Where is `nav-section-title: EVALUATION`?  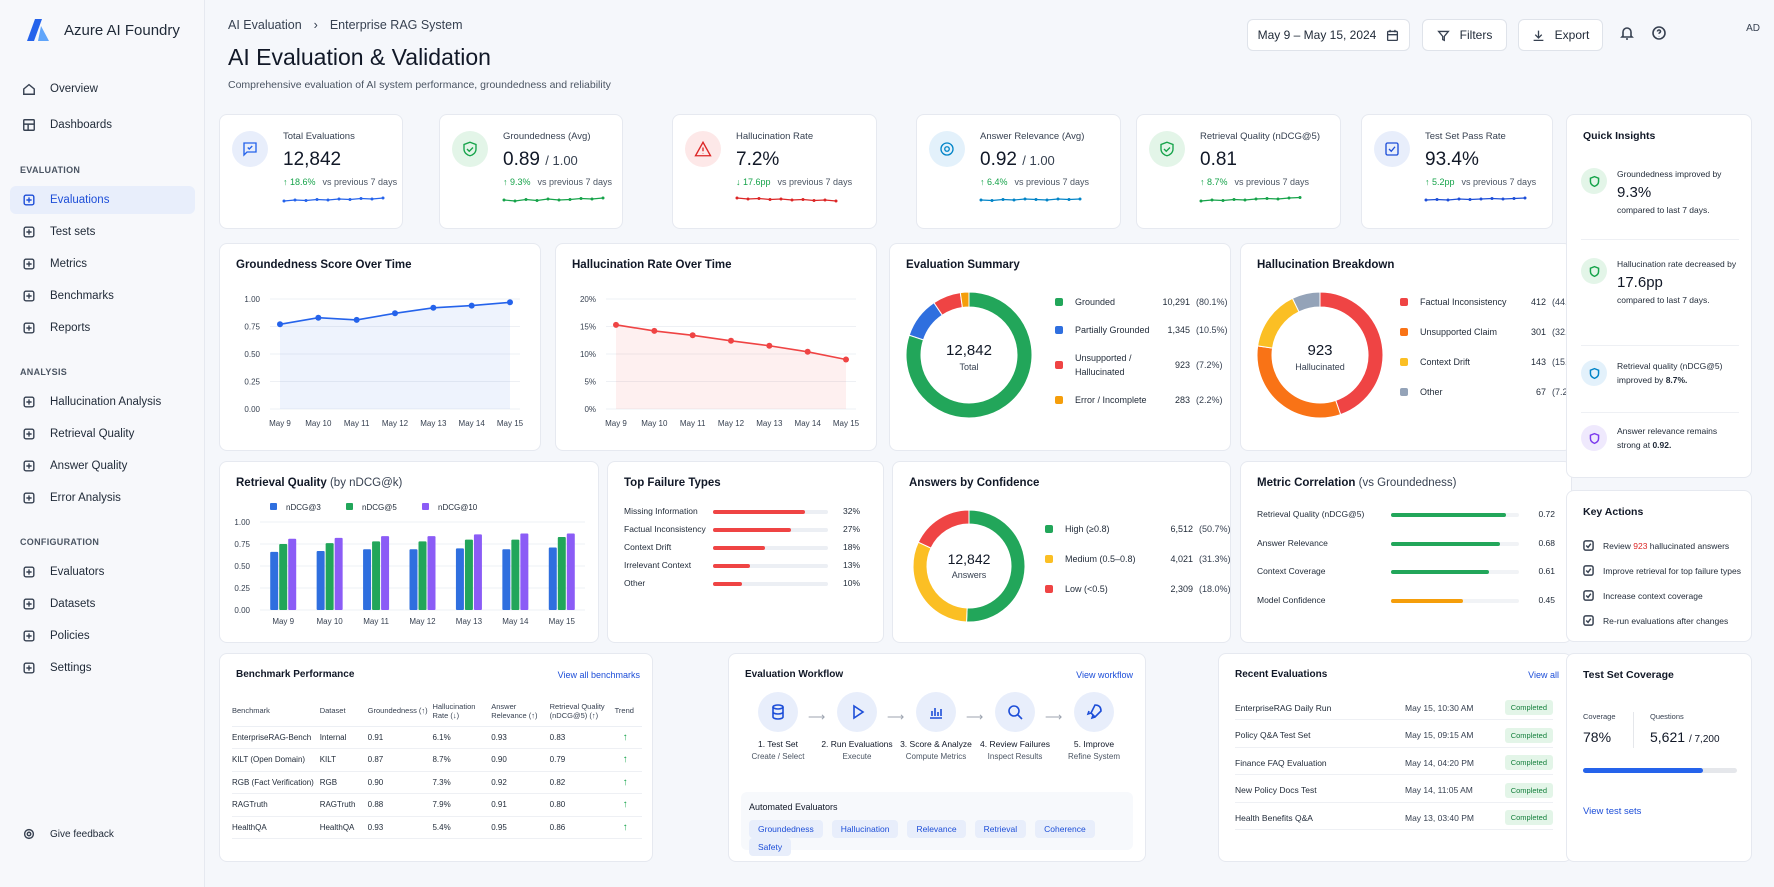
nav-section-title: EVALUATION is located at coordinates (50, 170).